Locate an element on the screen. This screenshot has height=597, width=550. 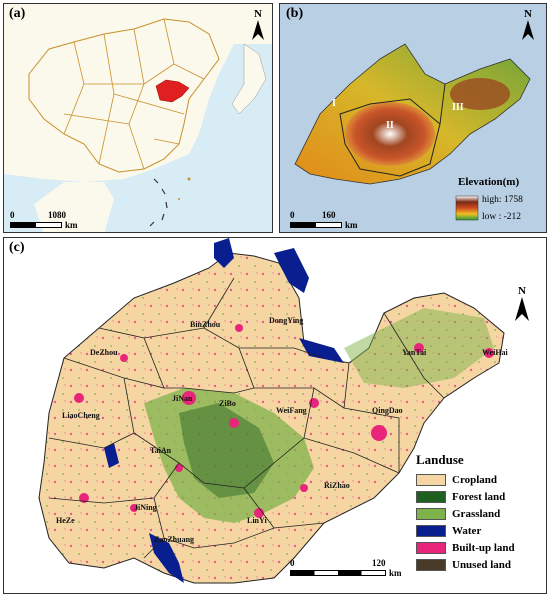
north-arrow-a: N is located at coordinates (258, 26).